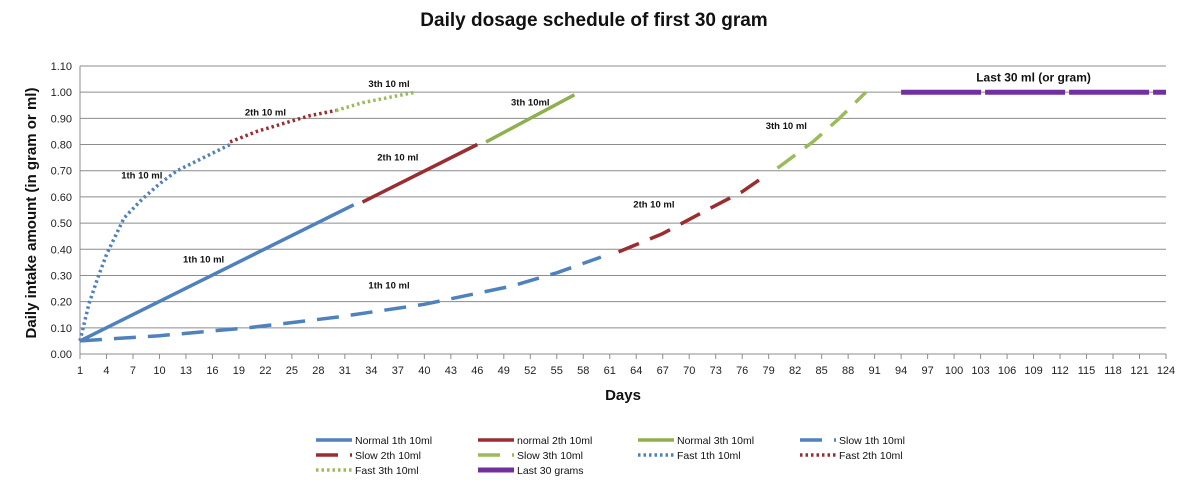 This screenshot has height=500, width=1188. What do you see at coordinates (550, 456) in the screenshot?
I see `legend-label: Slow 3th 10ml` at bounding box center [550, 456].